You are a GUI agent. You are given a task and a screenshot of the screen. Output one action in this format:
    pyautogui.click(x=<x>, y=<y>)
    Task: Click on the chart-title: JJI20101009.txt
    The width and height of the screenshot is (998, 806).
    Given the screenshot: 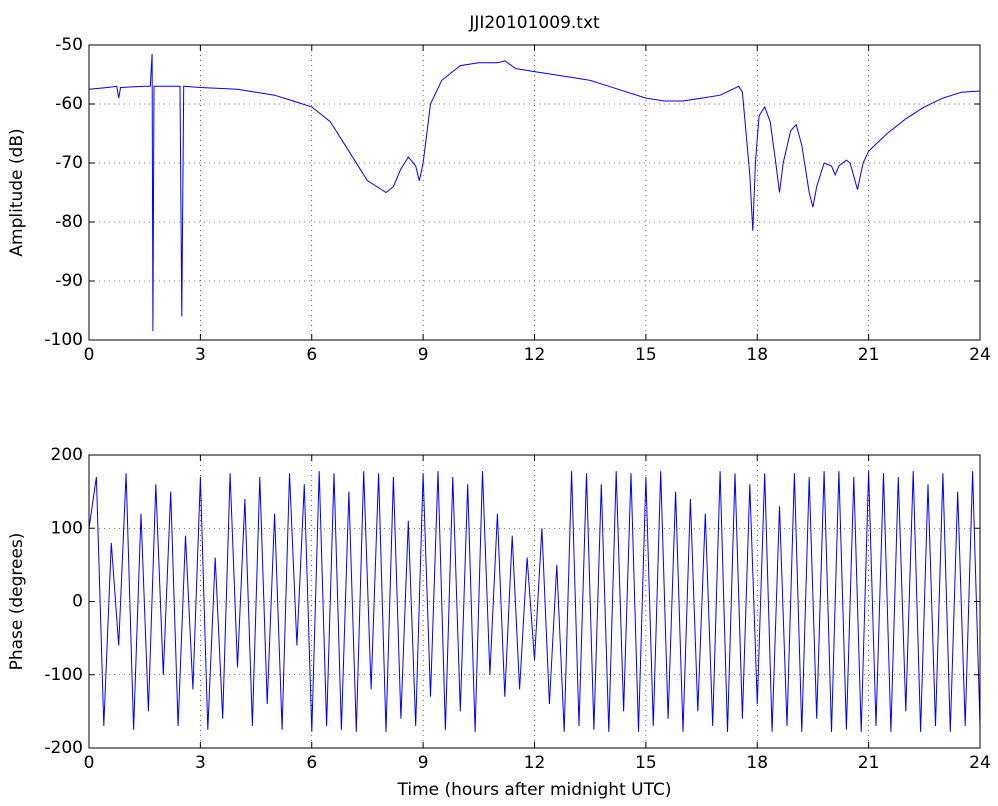 What is the action you would take?
    pyautogui.click(x=534, y=23)
    